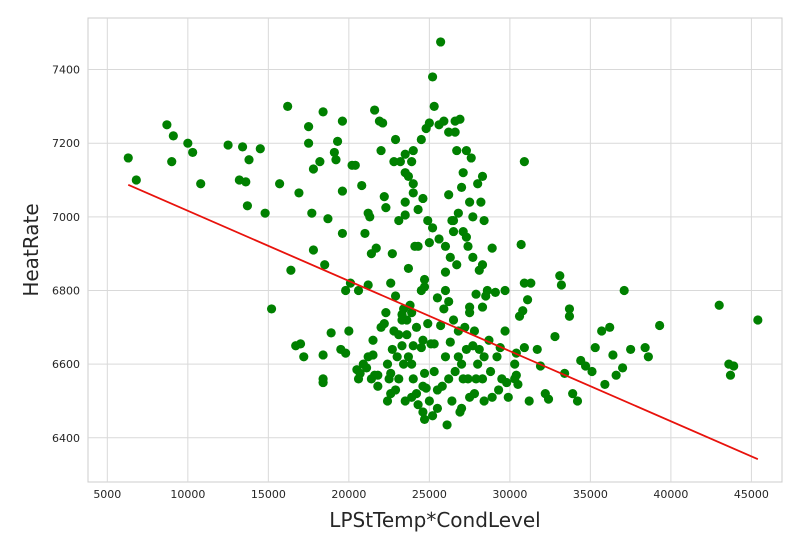  I want to click on x-tick-label: 10000, so click(187, 494).